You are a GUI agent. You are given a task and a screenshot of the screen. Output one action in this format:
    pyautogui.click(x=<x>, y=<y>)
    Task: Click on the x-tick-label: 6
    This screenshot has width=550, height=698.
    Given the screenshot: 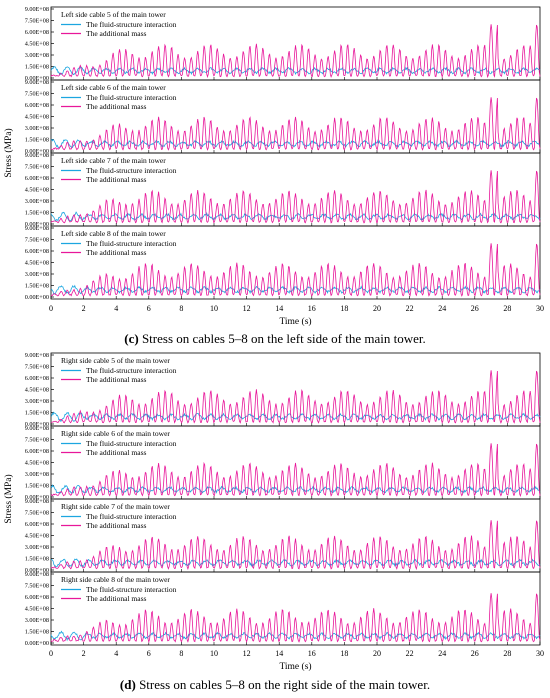 What is the action you would take?
    pyautogui.click(x=149, y=653)
    